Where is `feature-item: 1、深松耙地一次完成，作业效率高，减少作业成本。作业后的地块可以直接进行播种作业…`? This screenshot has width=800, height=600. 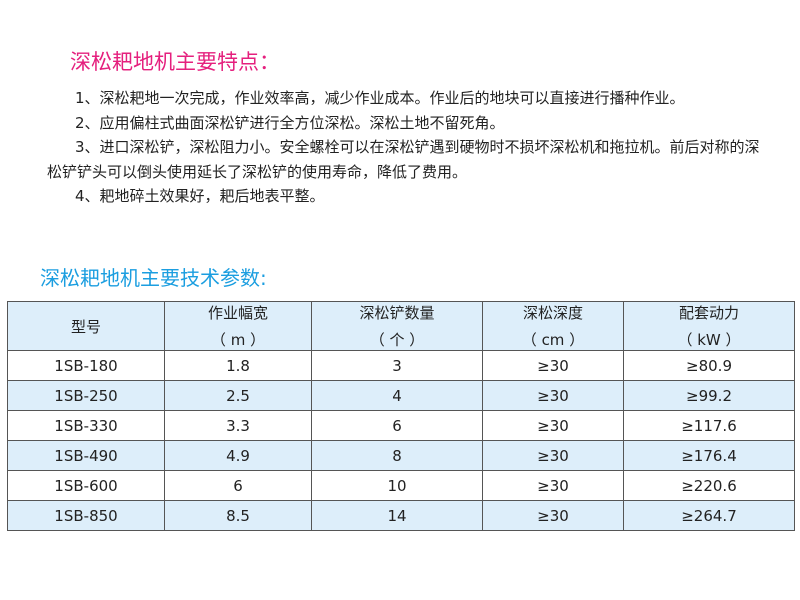 feature-item: 1、深松耙地一次完成，作业效率高，减少作业成本。作业后的地块可以直接进行播种作业… is located at coordinates (380, 98).